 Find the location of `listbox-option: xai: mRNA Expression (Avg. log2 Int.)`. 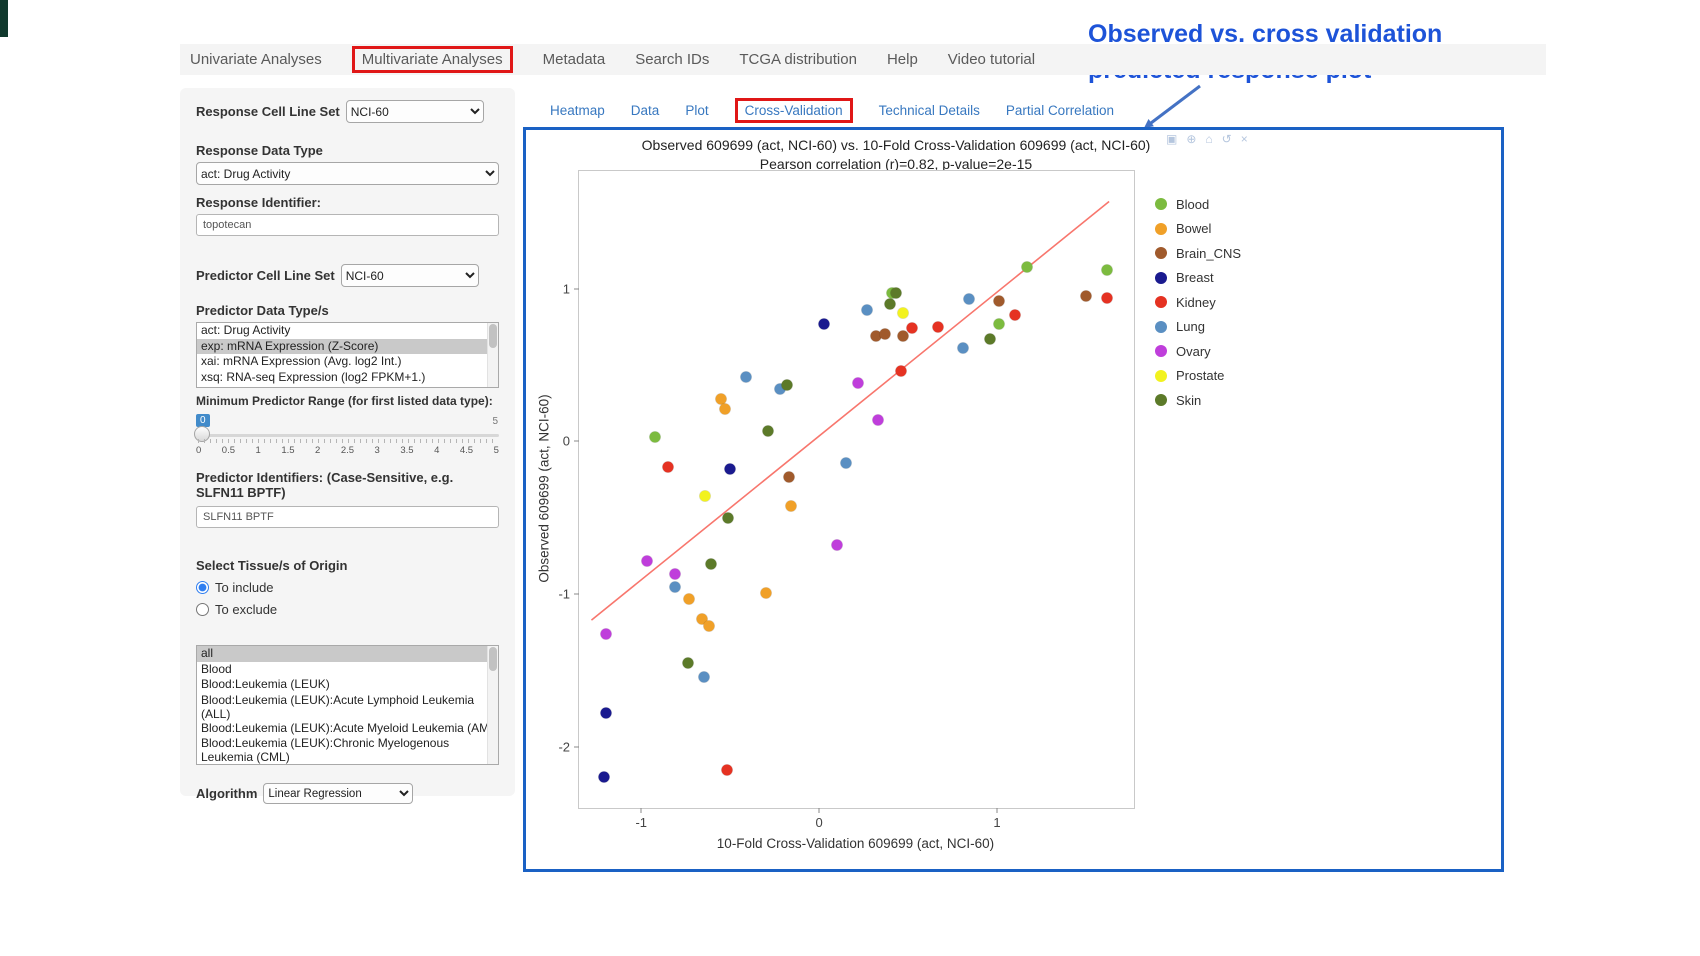

listbox-option: xai: mRNA Expression (Avg. log2 Int.) is located at coordinates (301, 361).